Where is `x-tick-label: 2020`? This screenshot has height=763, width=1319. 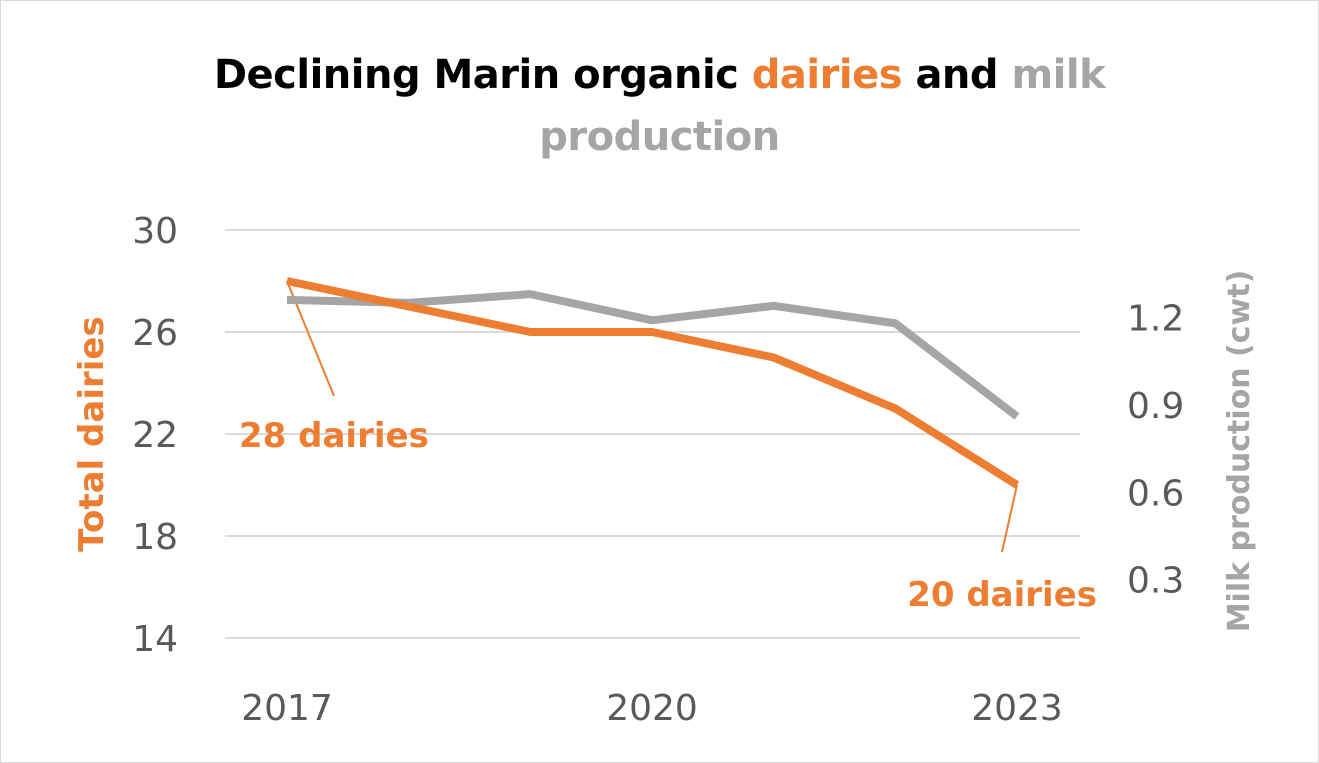 x-tick-label: 2020 is located at coordinates (652, 708).